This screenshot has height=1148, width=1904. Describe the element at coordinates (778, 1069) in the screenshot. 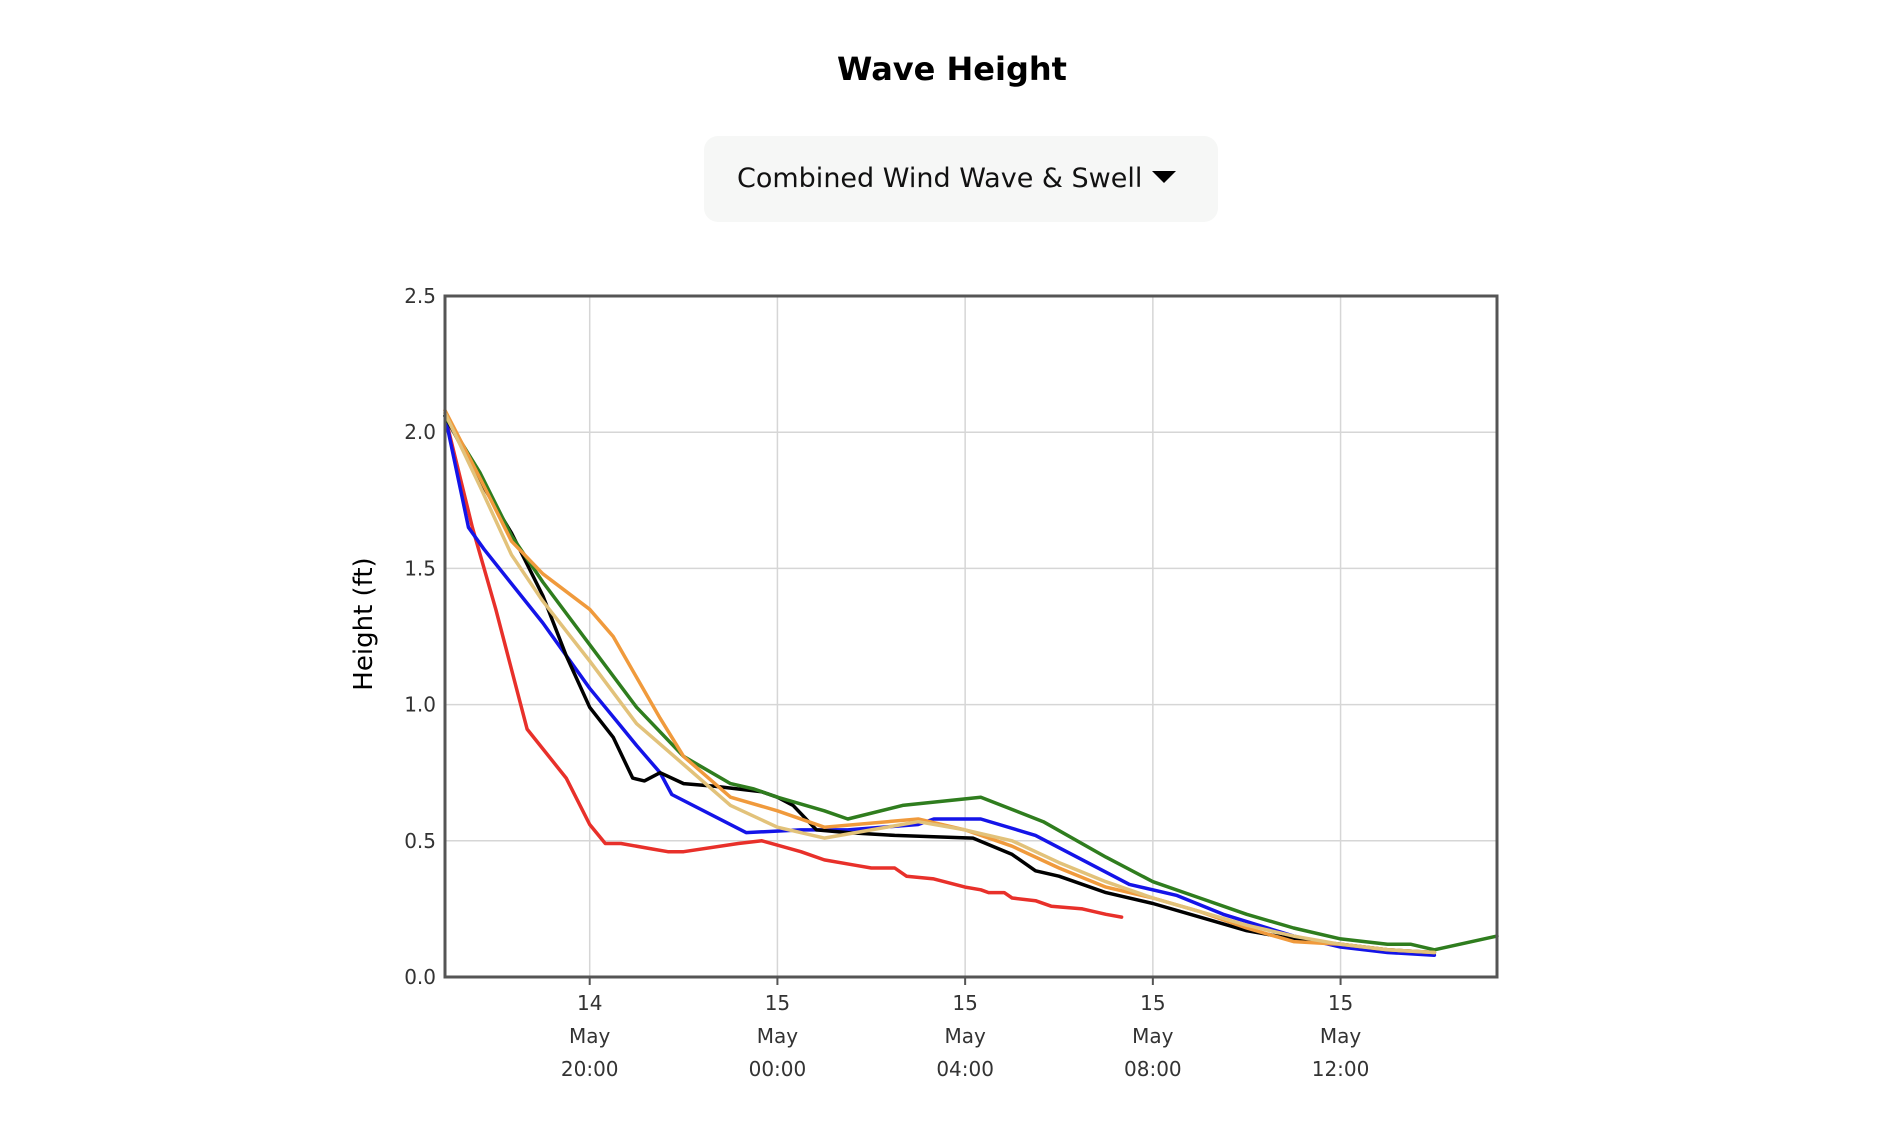

I see `x-tick-label: 00:00` at that location.